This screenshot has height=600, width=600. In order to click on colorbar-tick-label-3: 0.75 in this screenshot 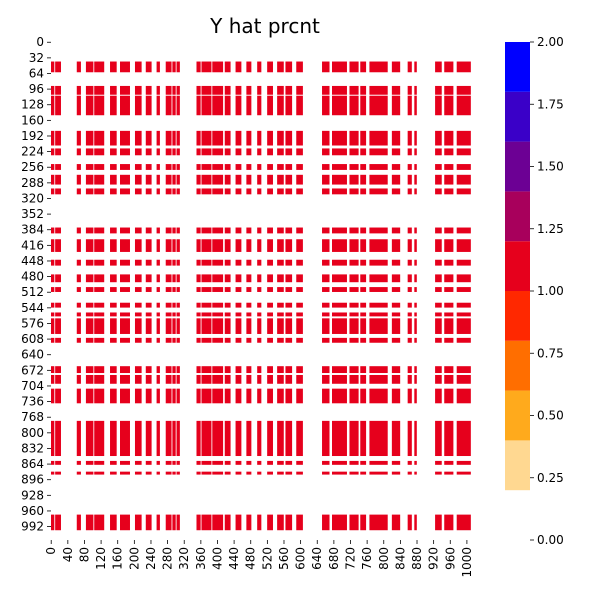, I will do `click(550, 353)`.